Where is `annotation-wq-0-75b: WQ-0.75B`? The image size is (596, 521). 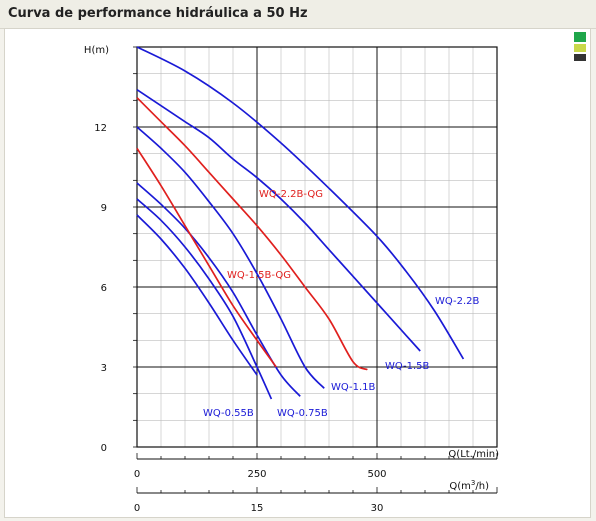 annotation-wq-0-75b: WQ-0.75B is located at coordinates (302, 413).